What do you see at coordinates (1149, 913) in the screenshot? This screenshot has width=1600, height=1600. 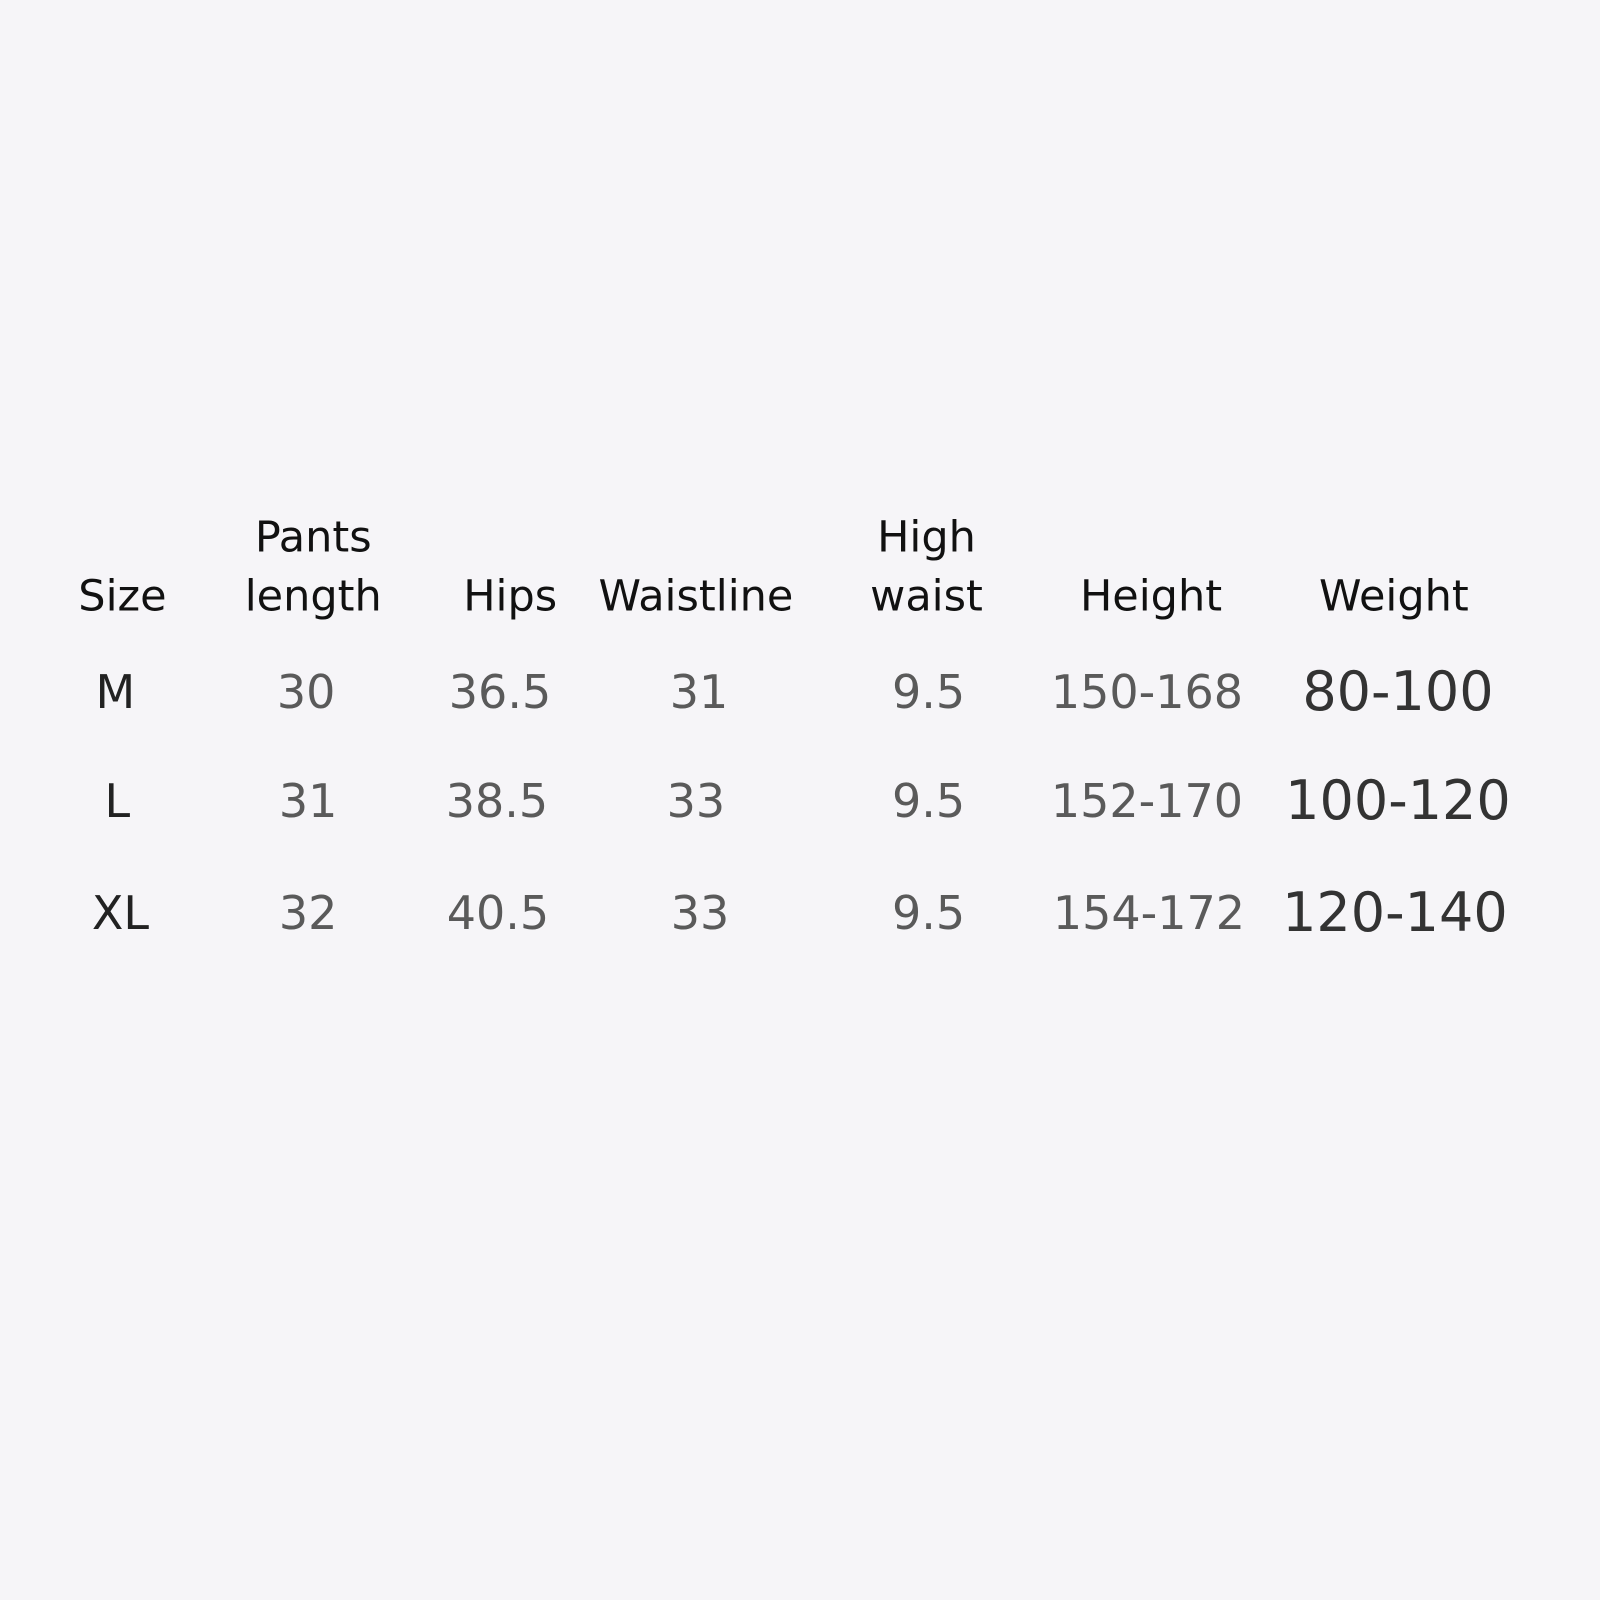 I see `cell-height: 154-172` at bounding box center [1149, 913].